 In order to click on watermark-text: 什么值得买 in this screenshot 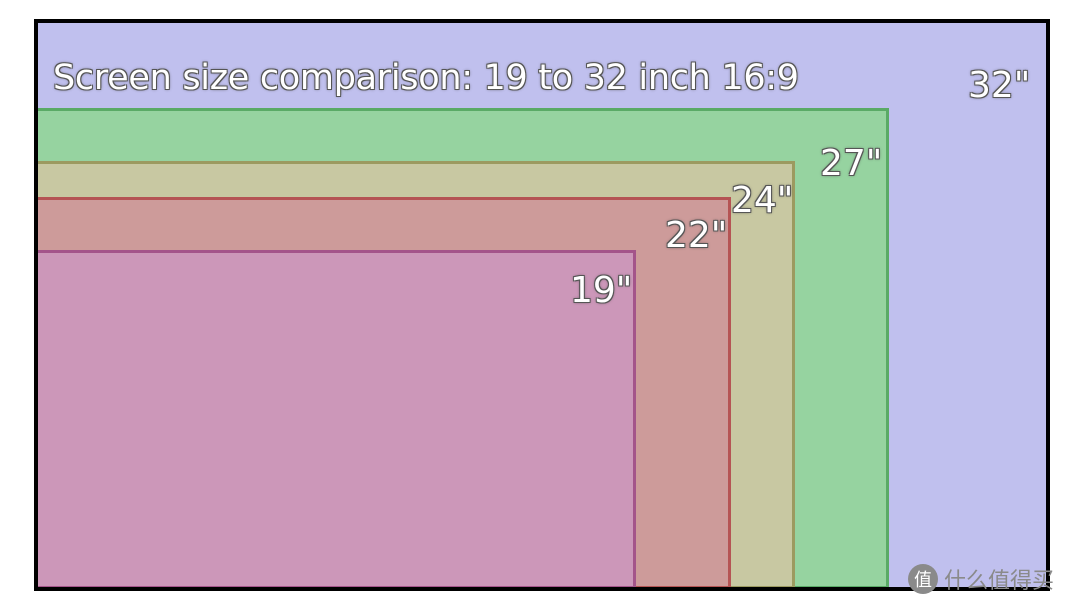, I will do `click(999, 581)`.